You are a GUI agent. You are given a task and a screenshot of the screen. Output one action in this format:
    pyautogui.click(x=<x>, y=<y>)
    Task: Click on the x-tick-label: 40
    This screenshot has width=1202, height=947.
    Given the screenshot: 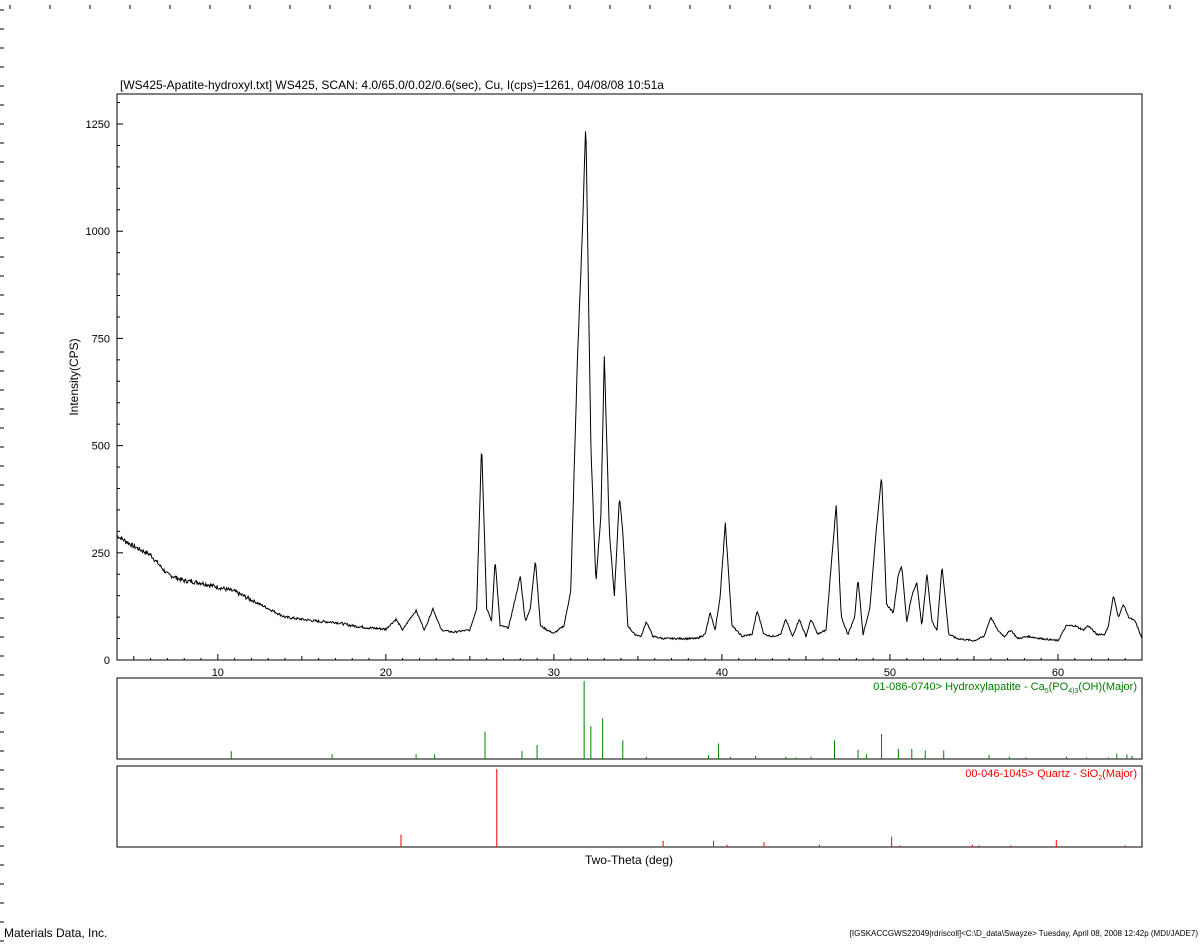 What is the action you would take?
    pyautogui.click(x=722, y=673)
    